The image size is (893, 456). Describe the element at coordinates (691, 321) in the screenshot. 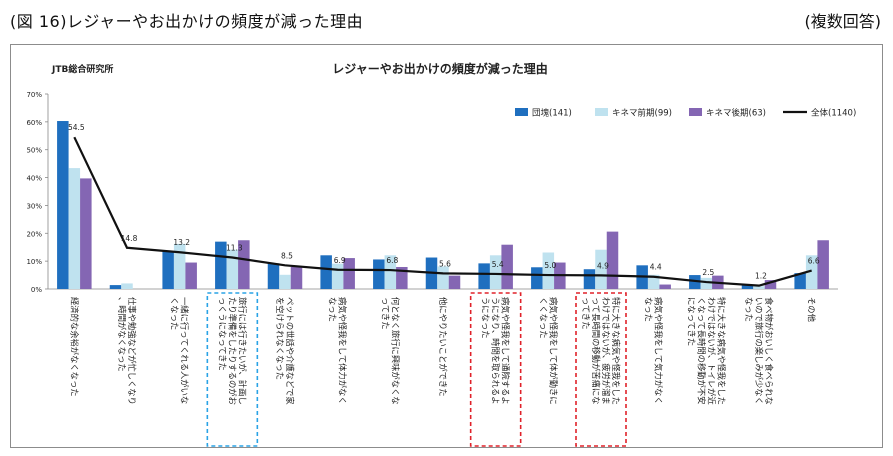

I see `category-label-line: になってきた` at that location.